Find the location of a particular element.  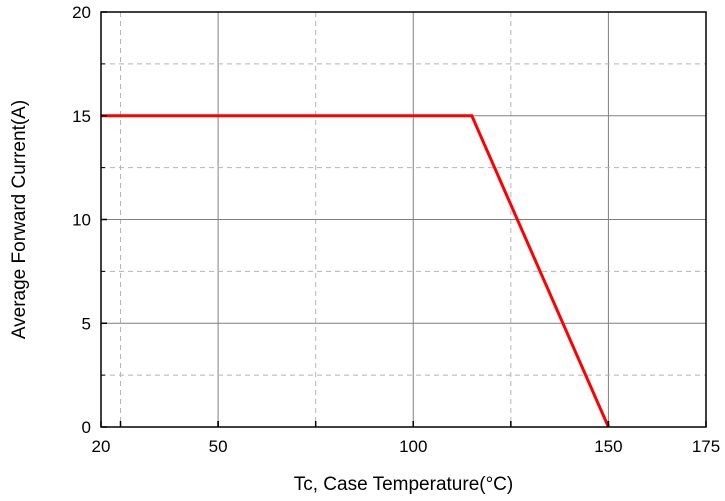

y-tick-label: 0 is located at coordinates (86, 427).